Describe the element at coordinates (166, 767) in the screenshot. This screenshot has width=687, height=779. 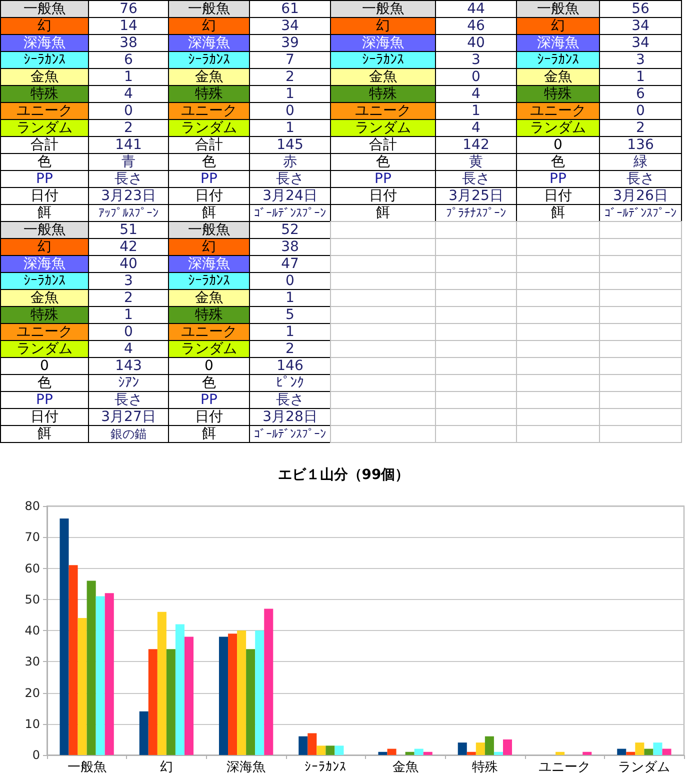
I see `x-tick-label: 幻` at that location.